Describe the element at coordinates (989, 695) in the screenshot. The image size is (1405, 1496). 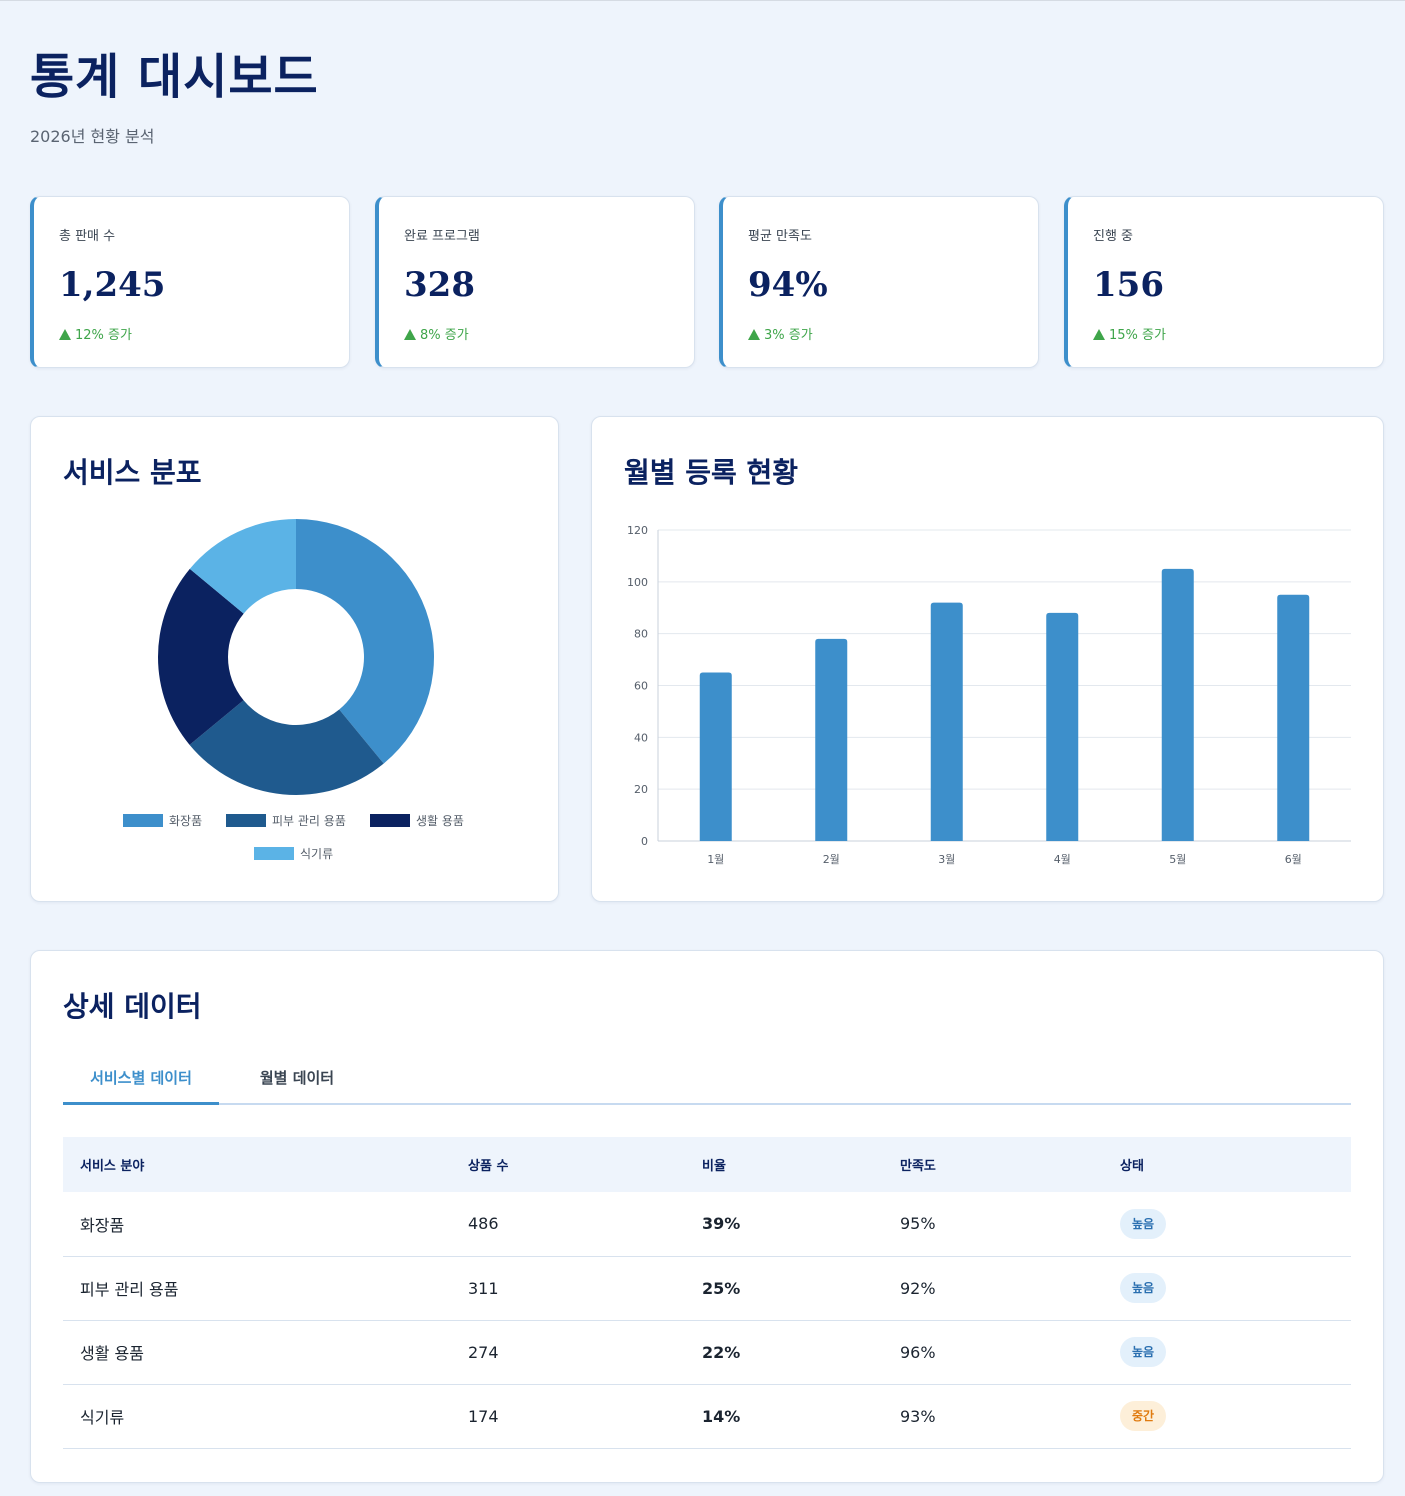
I see `bar-chart: 0 20 40 60 80 100 120 1월 2월 3월 4월 5월 6월` at that location.